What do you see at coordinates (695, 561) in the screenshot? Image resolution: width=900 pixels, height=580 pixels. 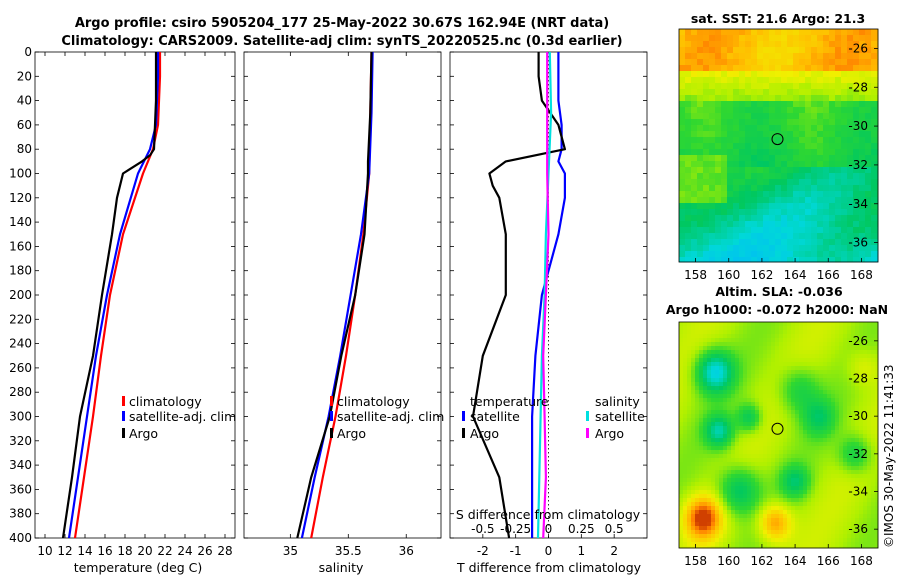 I see `x-tick-label: 158` at bounding box center [695, 561].